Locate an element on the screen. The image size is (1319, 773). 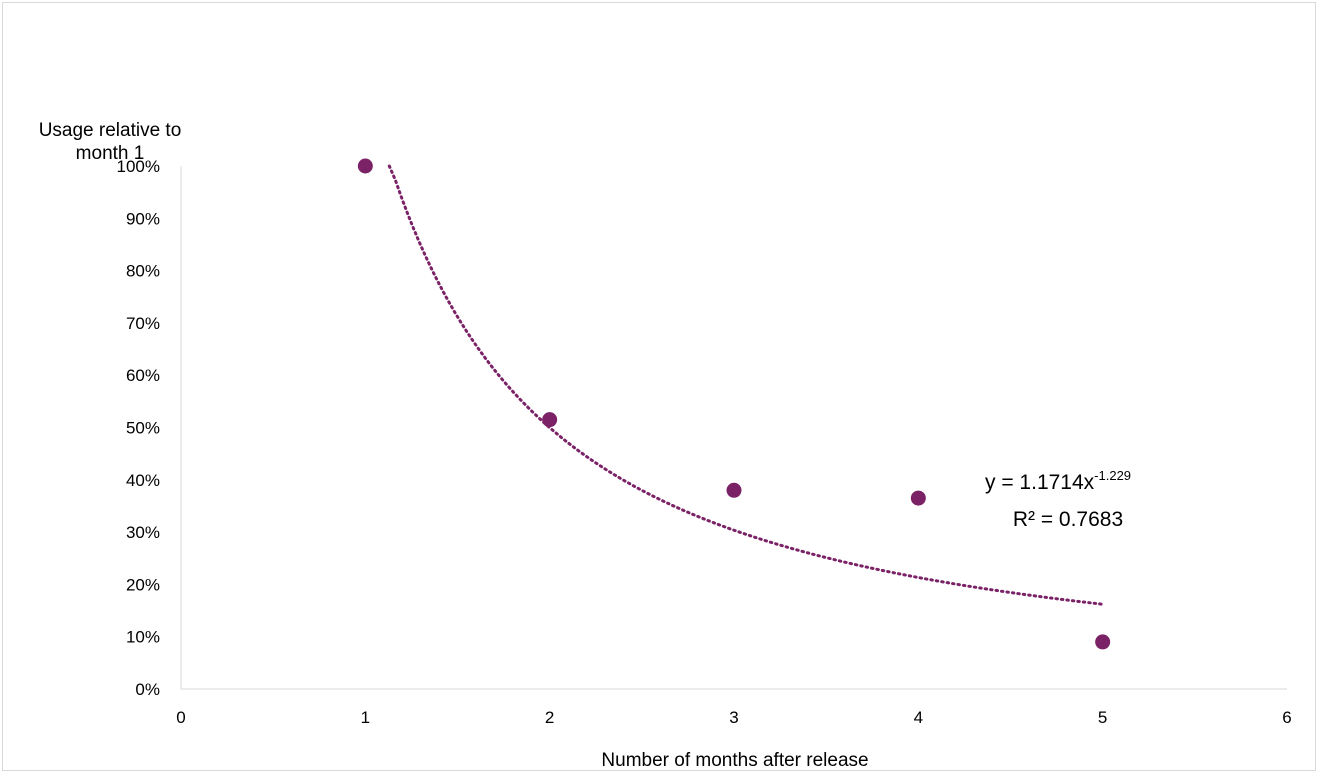
y-tick-label: 80% is located at coordinates (143, 271).